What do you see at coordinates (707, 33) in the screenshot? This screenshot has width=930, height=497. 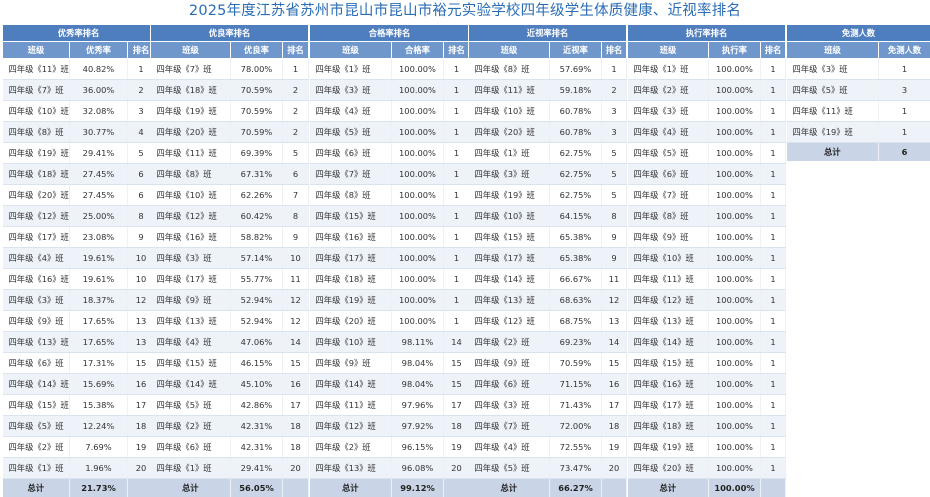 I see `exec-group-header: 执行率排名` at bounding box center [707, 33].